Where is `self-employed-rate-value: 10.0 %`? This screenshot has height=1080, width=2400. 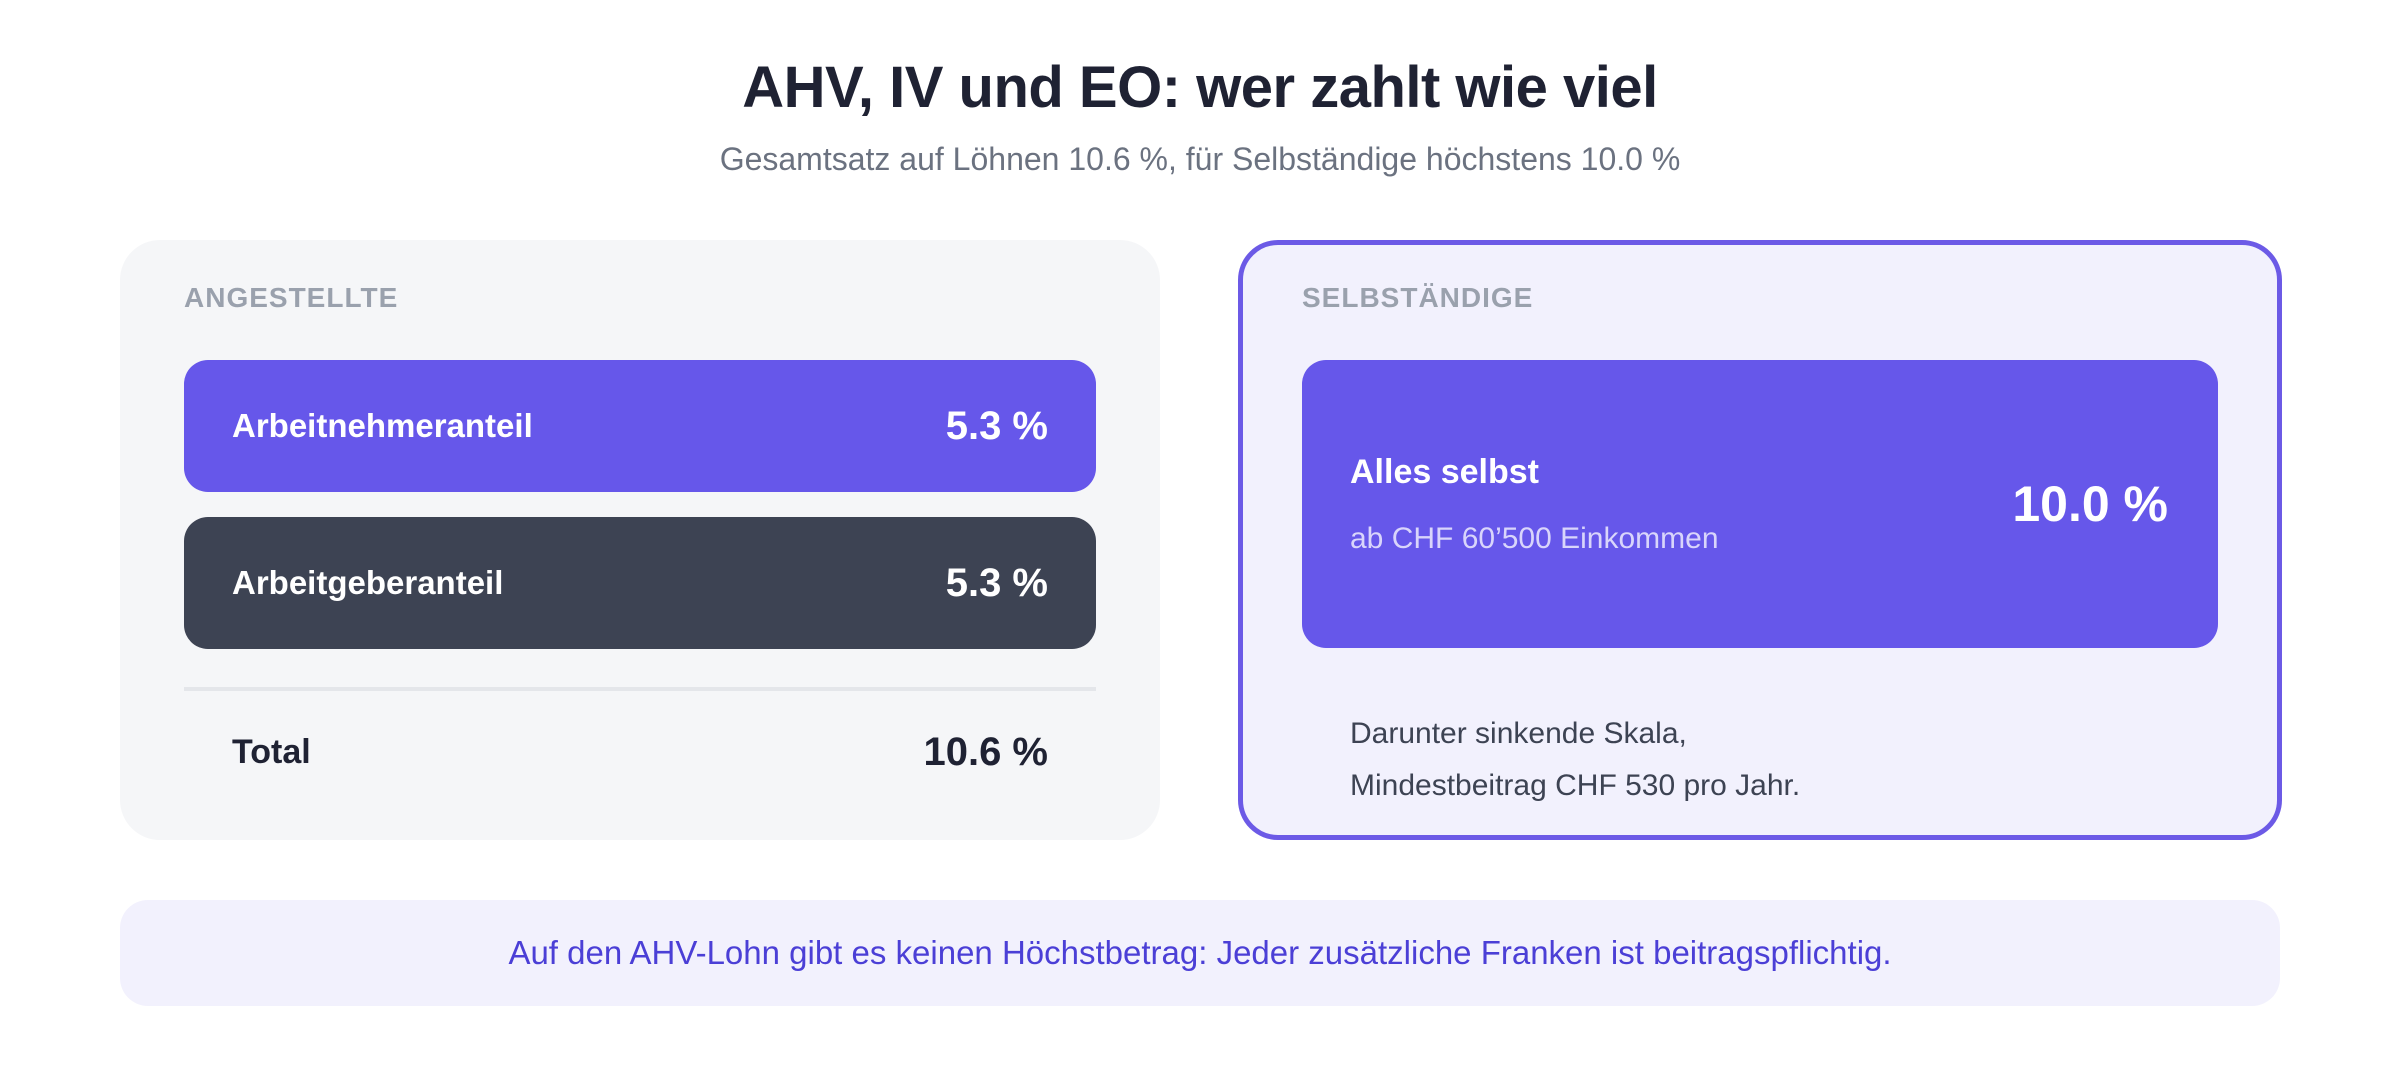
self-employed-rate-value: 10.0 % is located at coordinates (2090, 504).